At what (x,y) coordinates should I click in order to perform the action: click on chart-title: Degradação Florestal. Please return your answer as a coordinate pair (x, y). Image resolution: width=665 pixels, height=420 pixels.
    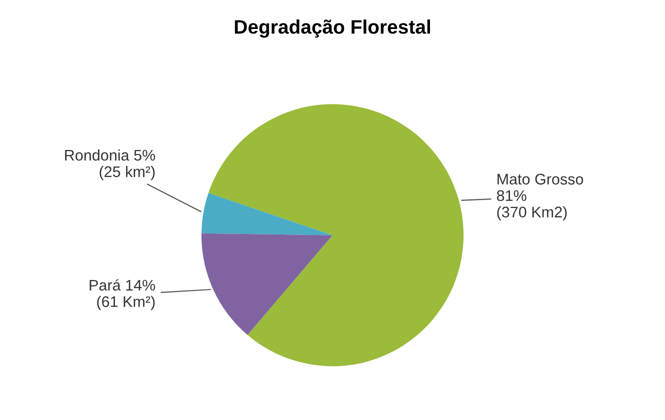
    Looking at the image, I should click on (332, 29).